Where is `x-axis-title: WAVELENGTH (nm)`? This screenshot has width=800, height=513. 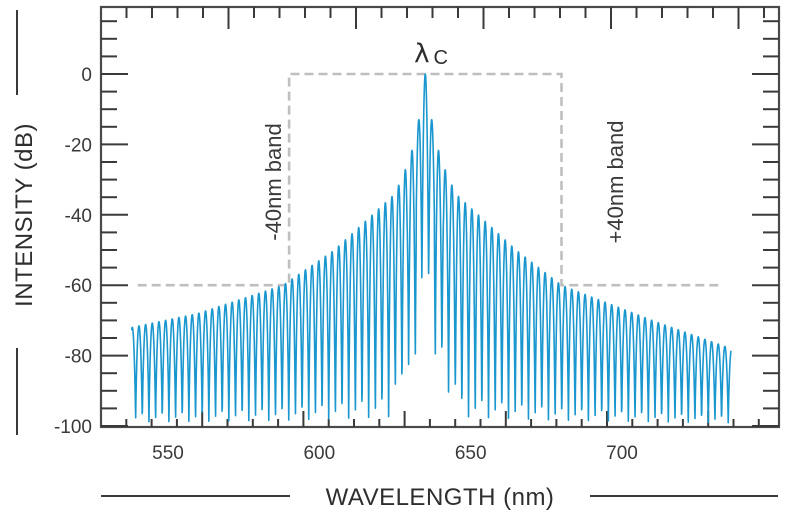
x-axis-title: WAVELENGTH (nm) is located at coordinates (440, 497).